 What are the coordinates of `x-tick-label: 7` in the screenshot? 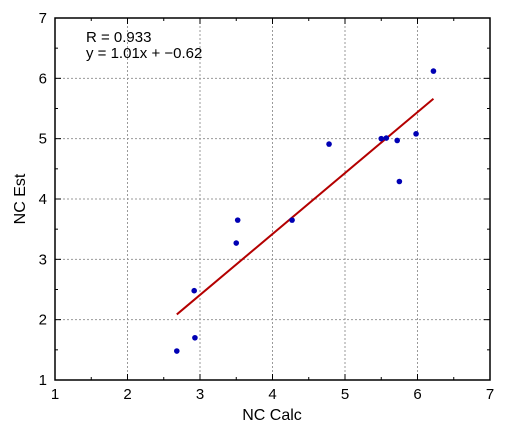 It's located at (490, 394).